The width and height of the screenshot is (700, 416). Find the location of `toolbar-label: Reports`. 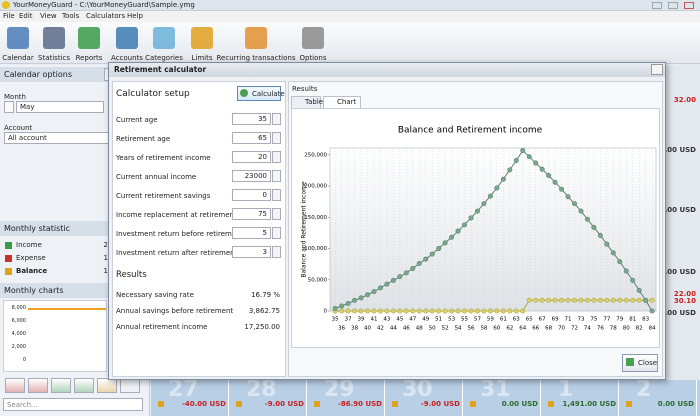

toolbar-label: Reports is located at coordinates (89, 58).